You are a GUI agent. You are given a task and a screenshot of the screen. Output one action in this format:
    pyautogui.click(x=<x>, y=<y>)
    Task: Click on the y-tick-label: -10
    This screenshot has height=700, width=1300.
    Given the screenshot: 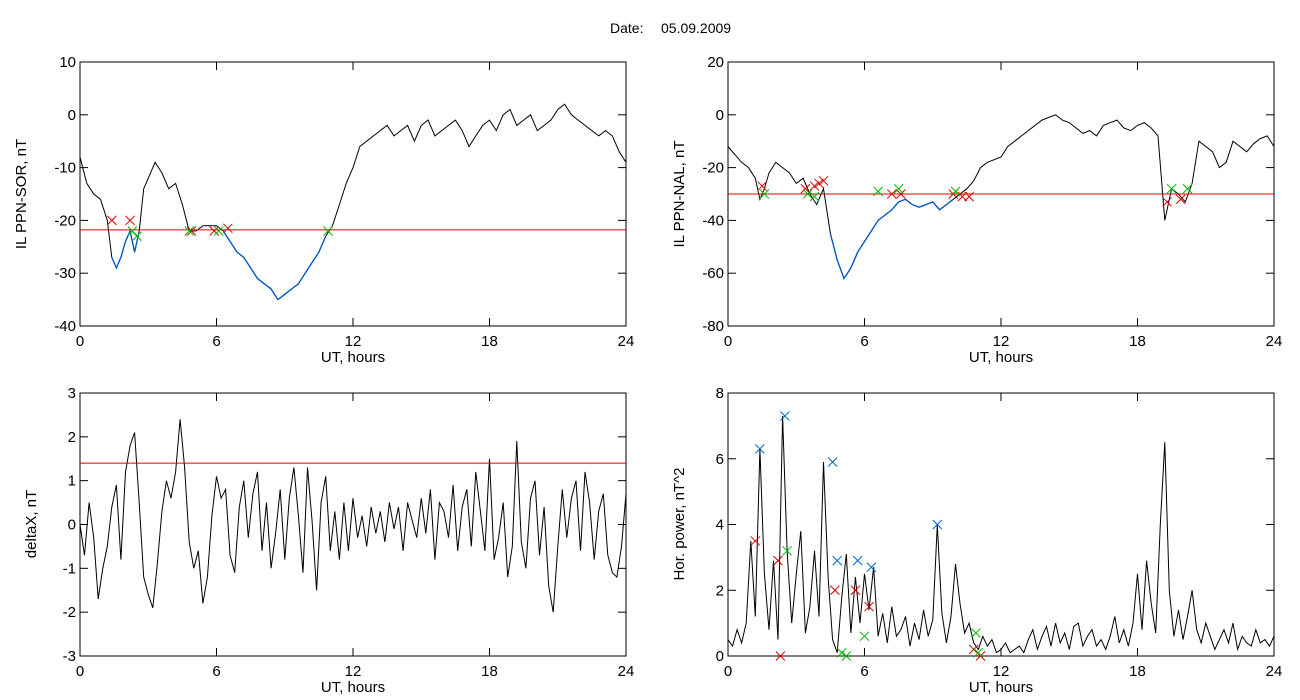 What is the action you would take?
    pyautogui.click(x=65, y=168)
    